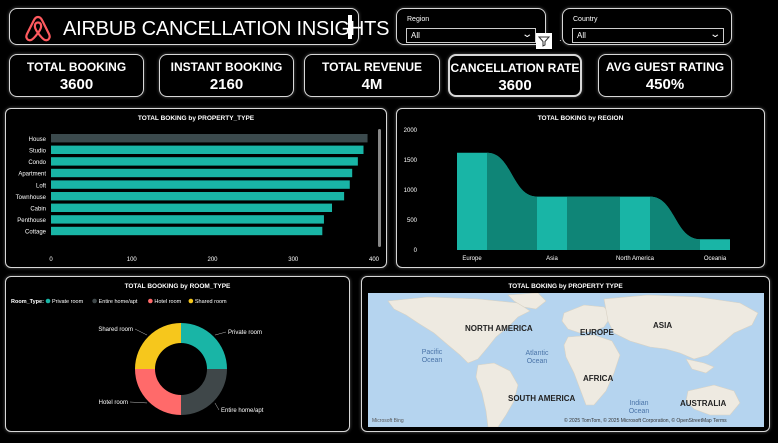  Describe the element at coordinates (200, 184) in the screenshot. I see `bar-loft` at that location.